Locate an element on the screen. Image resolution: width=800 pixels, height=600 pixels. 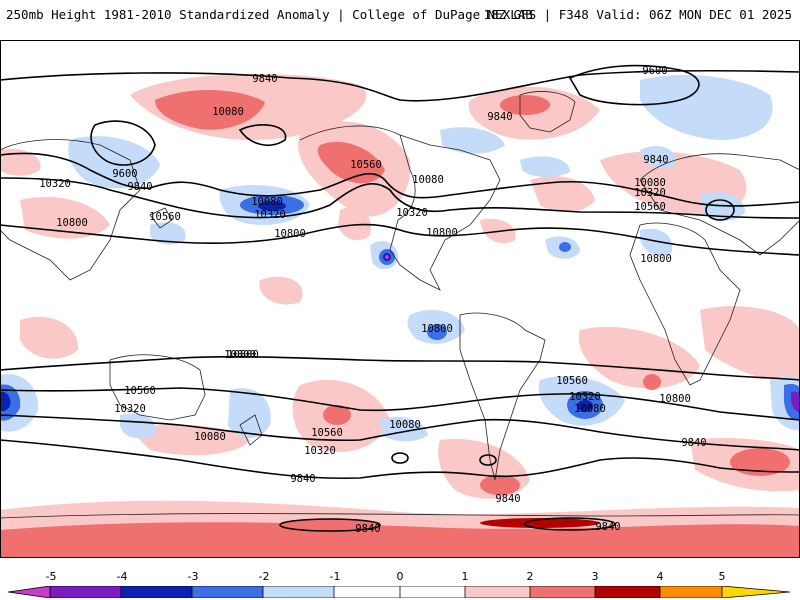
contour-closed-a is located at coordinates (400, 458).